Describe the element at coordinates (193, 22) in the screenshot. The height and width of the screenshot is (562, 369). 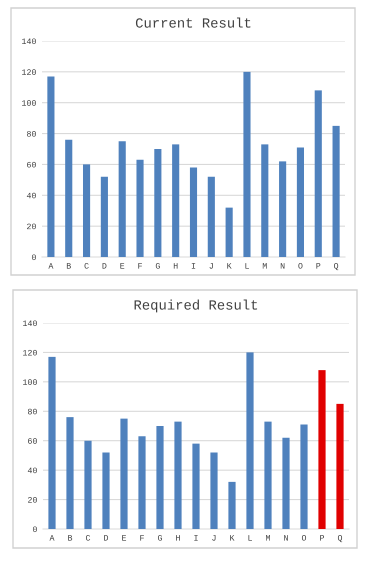
I see `chart-title: Current Result` at that location.